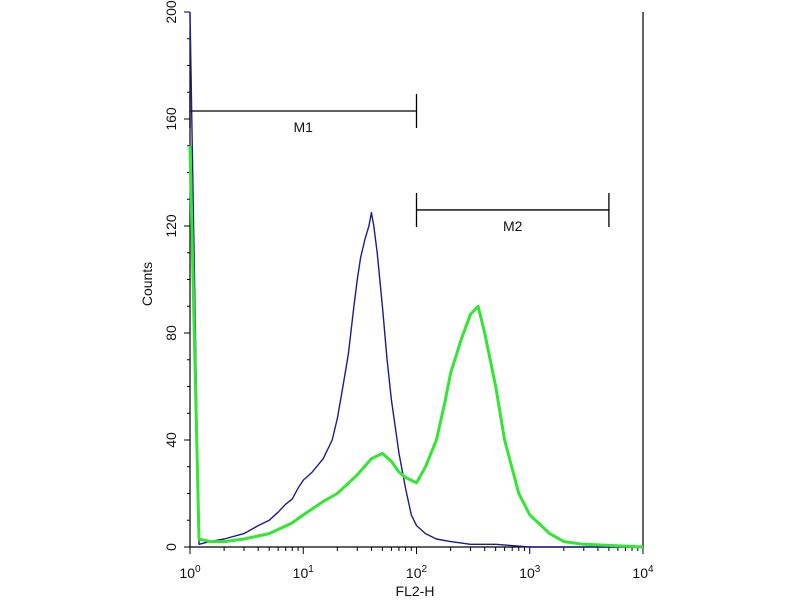  Describe the element at coordinates (171, 12) in the screenshot. I see `y-tick-label: 200` at that location.